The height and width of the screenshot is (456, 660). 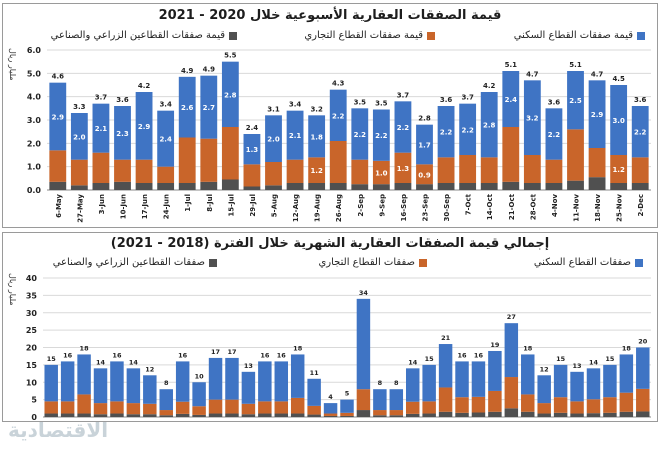 What do you see at coordinates (330, 397) in the screenshot?
I see `total-value-label: 4` at bounding box center [330, 397].